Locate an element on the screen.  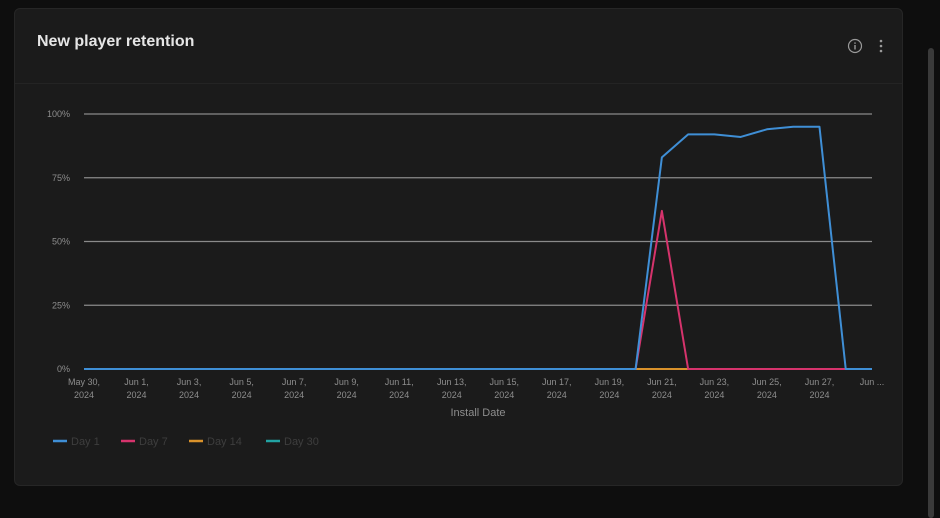
card-header: New player retention is located at coordinates (458, 46).